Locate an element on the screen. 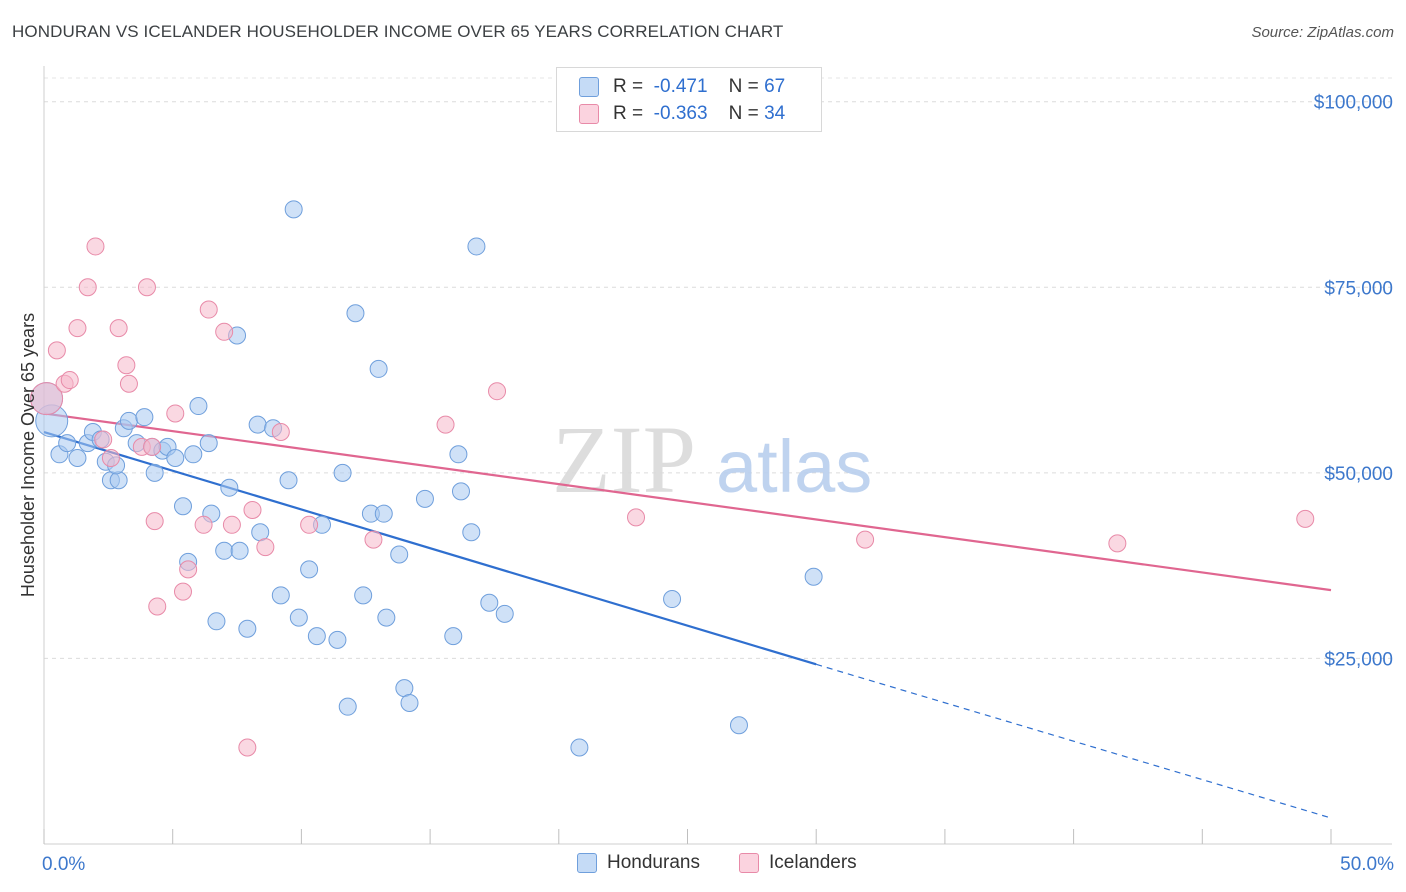 This screenshot has height=892, width=1406. y-tick-label: $75,000 is located at coordinates (1358, 288).